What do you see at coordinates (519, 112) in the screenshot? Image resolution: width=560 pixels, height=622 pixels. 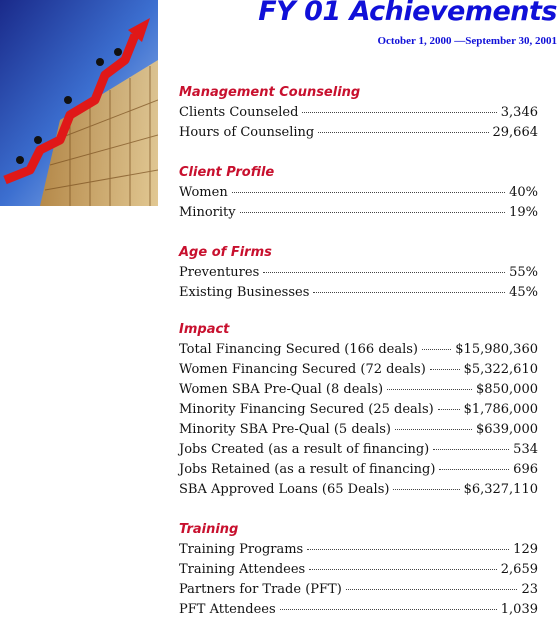 I see `stat-value: 3,346` at bounding box center [519, 112].